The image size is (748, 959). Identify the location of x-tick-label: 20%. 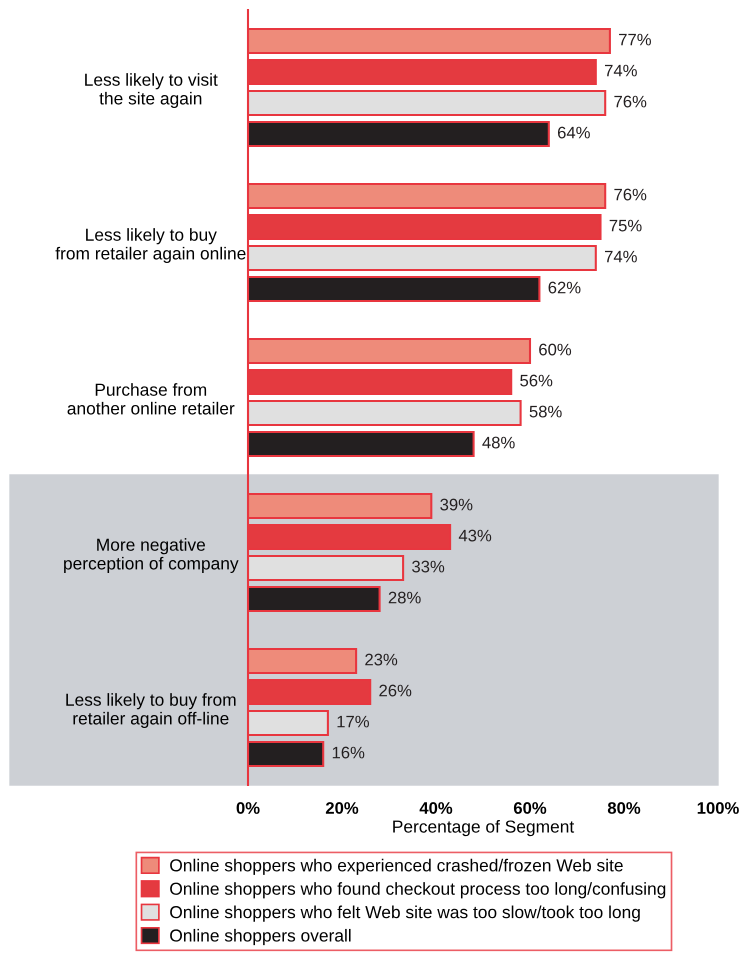
(342, 808).